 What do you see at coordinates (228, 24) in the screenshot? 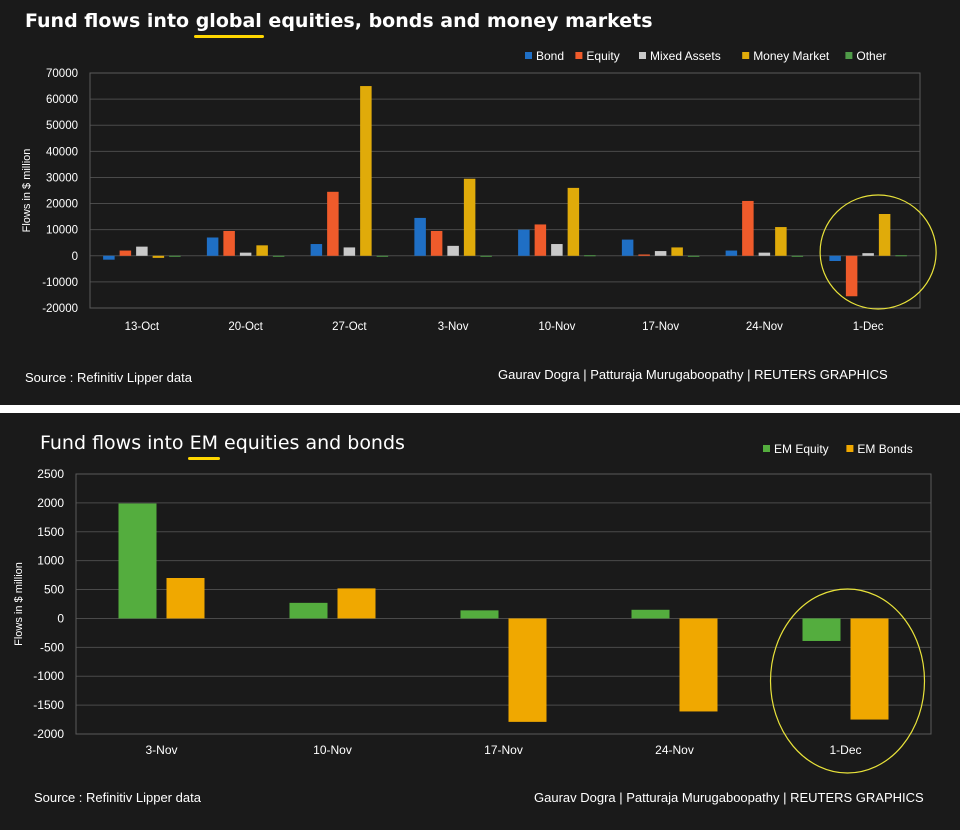
I see `title-highlight-word: global` at bounding box center [228, 24].